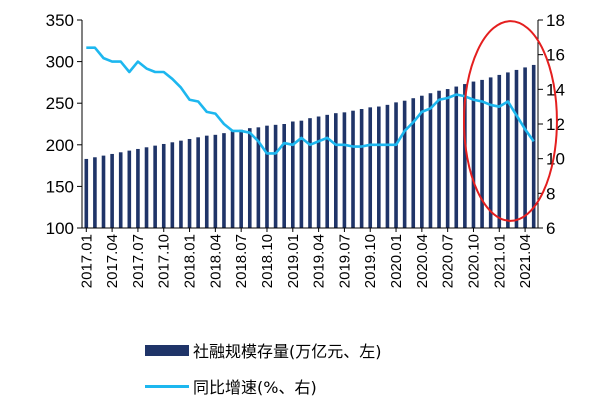 This screenshot has height=411, width=601. What do you see at coordinates (172, 185) in the screenshot?
I see `bar-2017.11` at bounding box center [172, 185].